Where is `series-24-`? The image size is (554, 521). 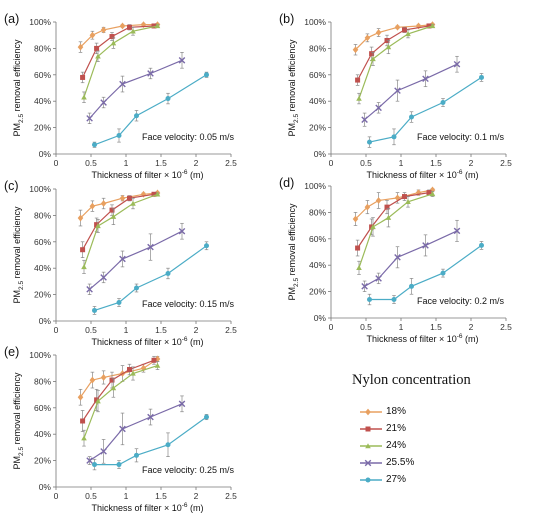
series-24- is located at coordinates (121, 404).